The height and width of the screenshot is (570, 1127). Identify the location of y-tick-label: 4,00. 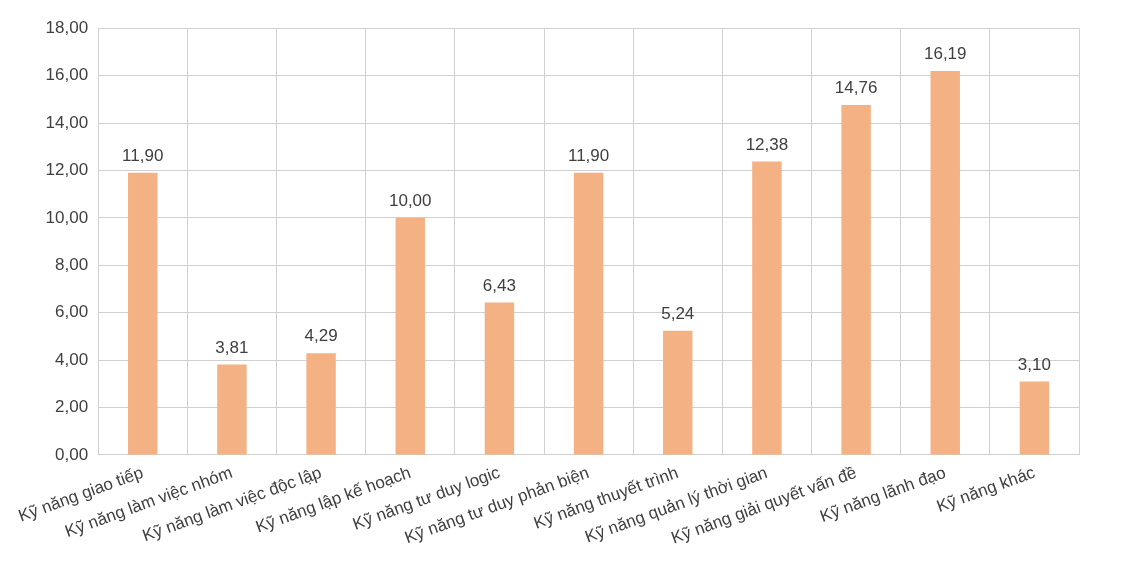
(72, 359).